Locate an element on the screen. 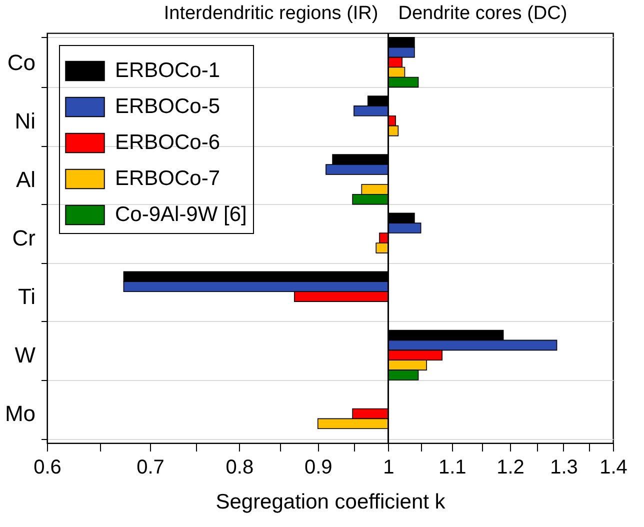 The height and width of the screenshot is (527, 644). x-tick-label: 0.6 is located at coordinates (48, 467).